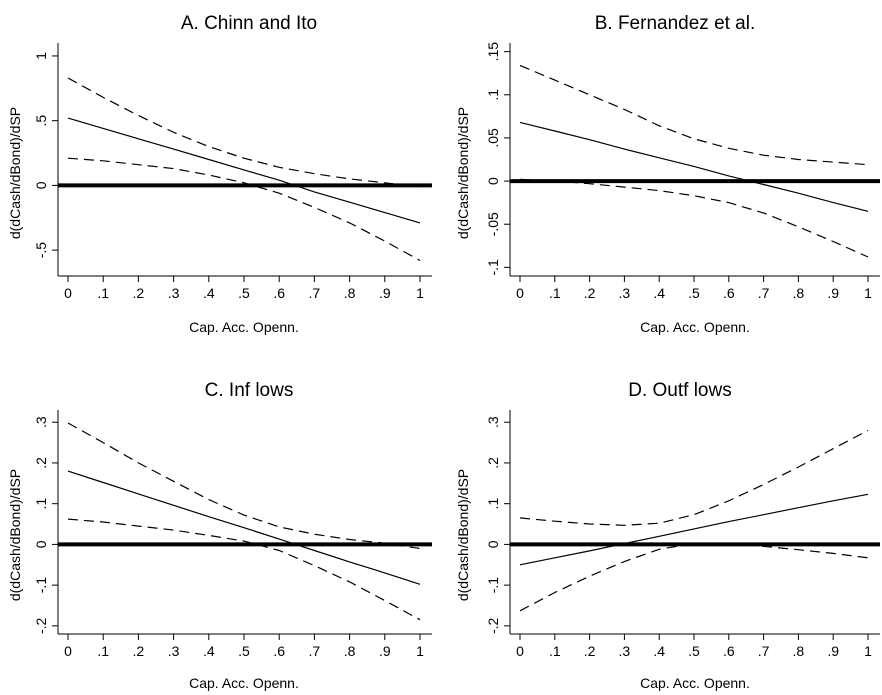  Describe the element at coordinates (249, 23) in the screenshot. I see `panel-title: A. Chinn and Ito` at that location.